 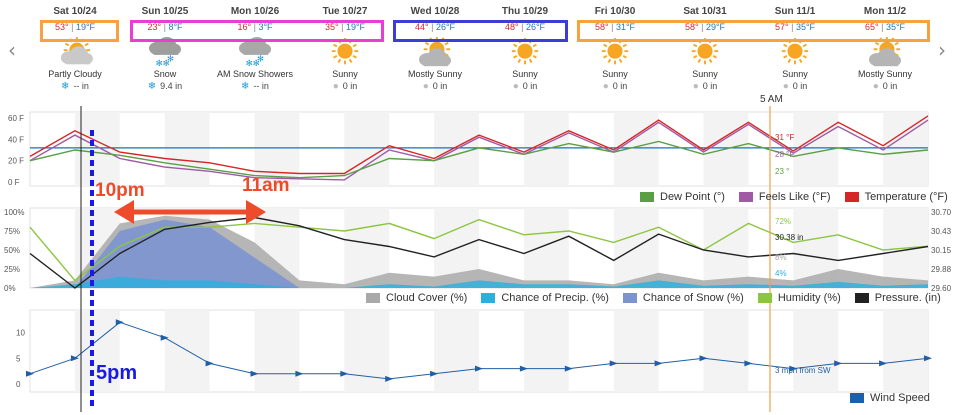 What do you see at coordinates (795, 56) in the screenshot?
I see `day-column: Sun 11/1 57° | 35°F Sunny ● 0 in` at bounding box center [795, 56].